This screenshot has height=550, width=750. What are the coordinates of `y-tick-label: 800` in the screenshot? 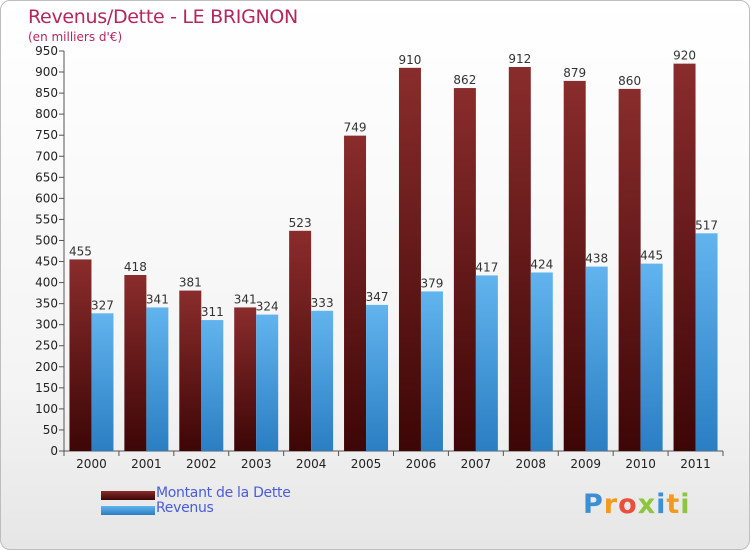 It's located at (46, 114).